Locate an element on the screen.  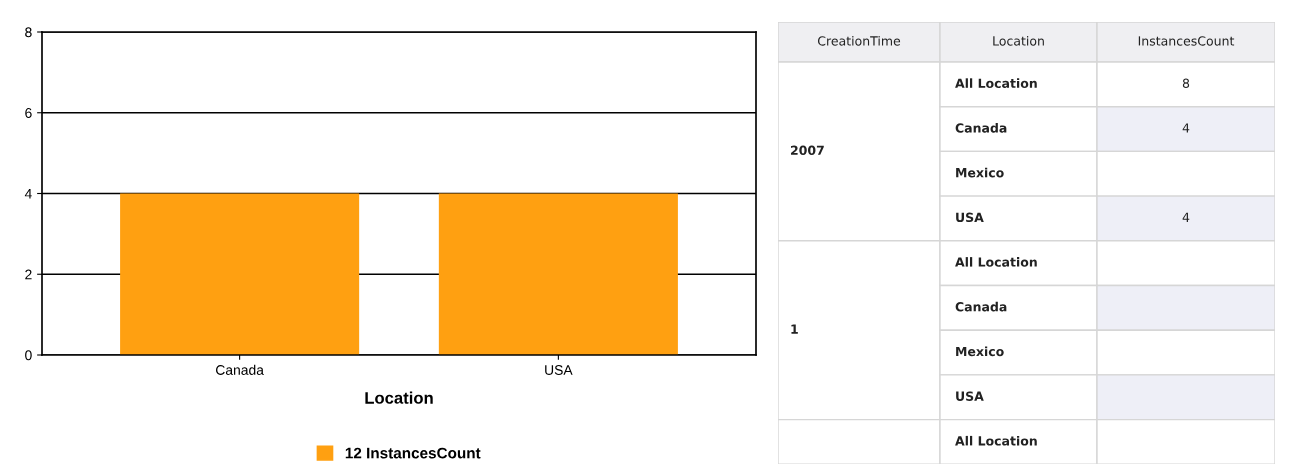
y-tick-label: 4 is located at coordinates (28, 193).